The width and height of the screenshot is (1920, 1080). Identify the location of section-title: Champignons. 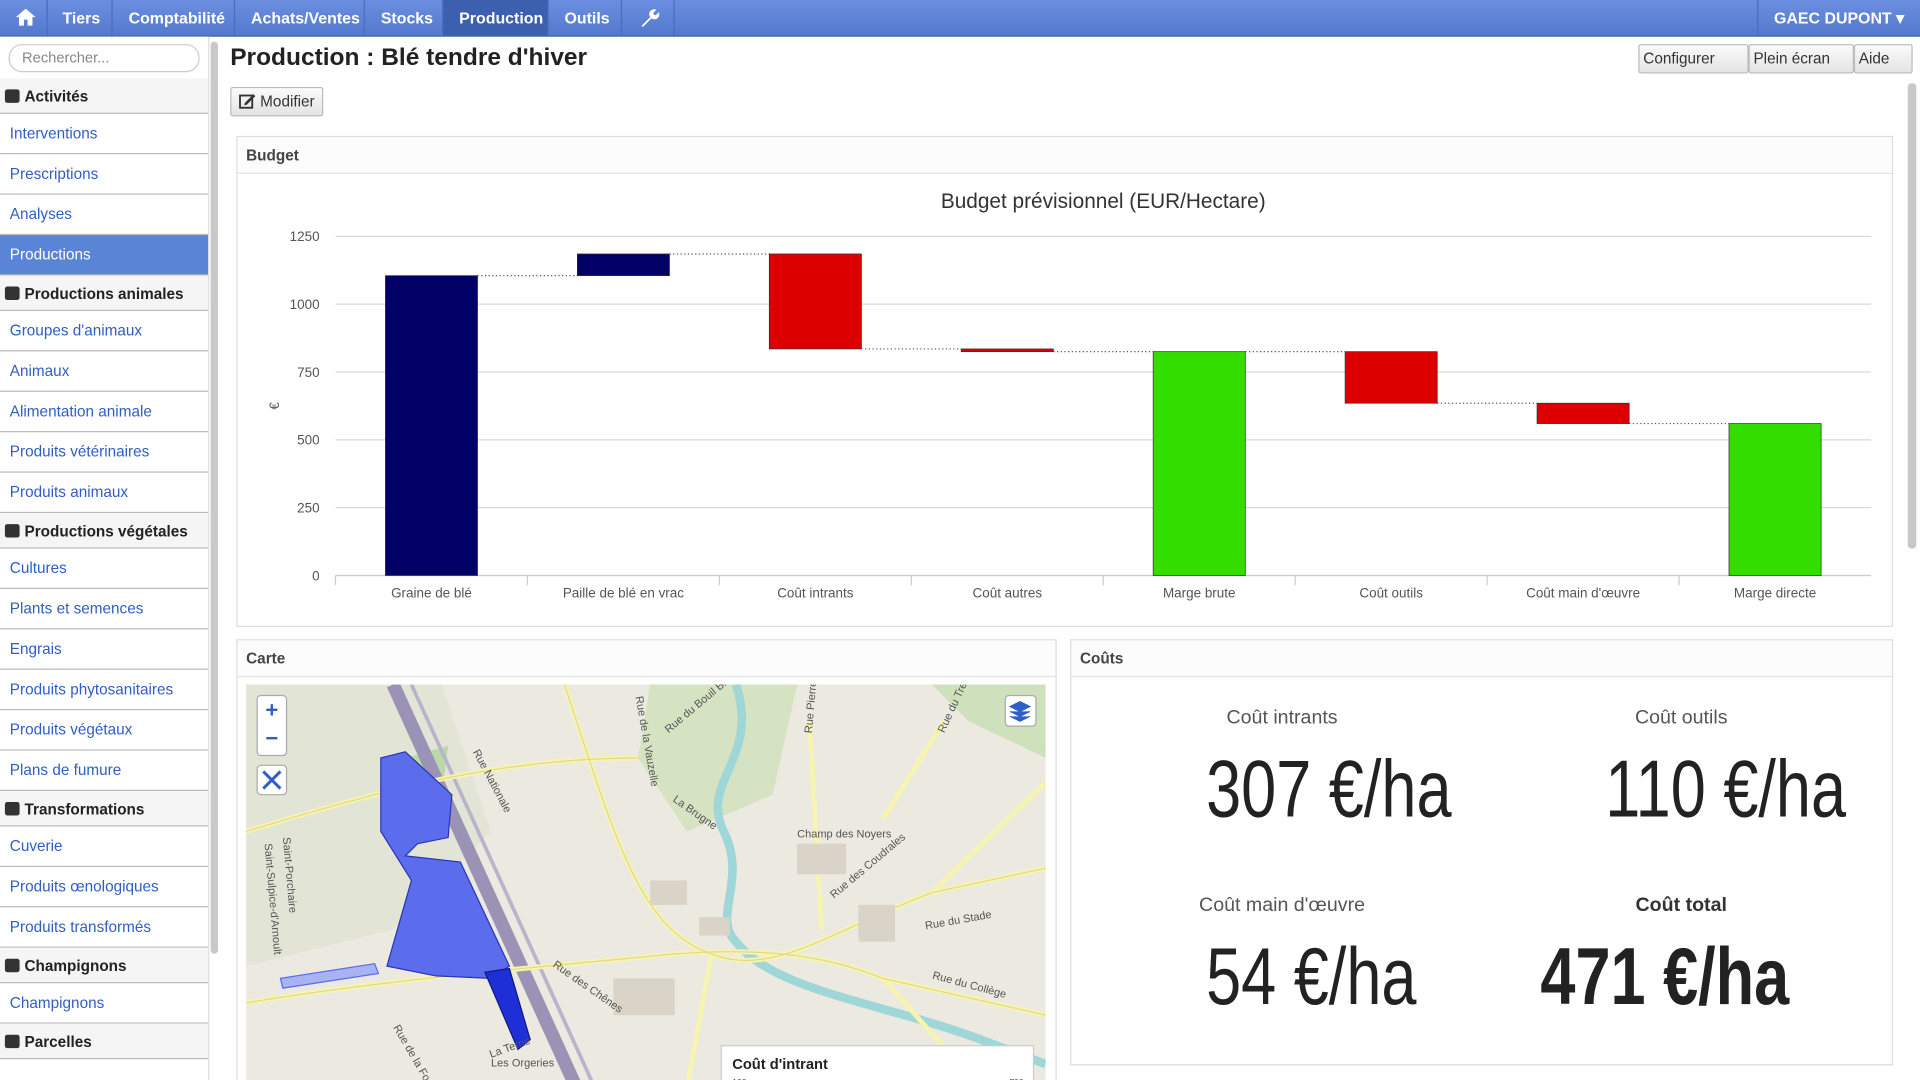
(104, 965).